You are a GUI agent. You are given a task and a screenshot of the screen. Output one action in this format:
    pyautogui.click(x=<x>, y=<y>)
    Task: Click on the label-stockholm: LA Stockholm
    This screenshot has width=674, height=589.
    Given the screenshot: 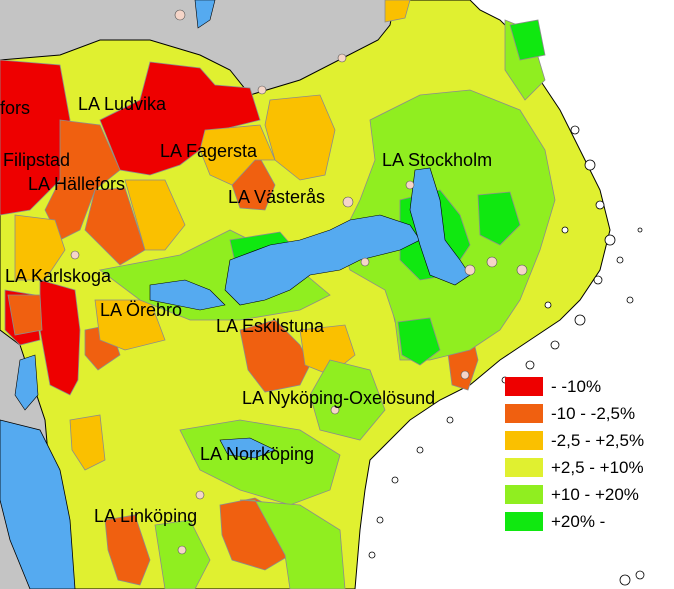 What is the action you would take?
    pyautogui.click(x=437, y=160)
    